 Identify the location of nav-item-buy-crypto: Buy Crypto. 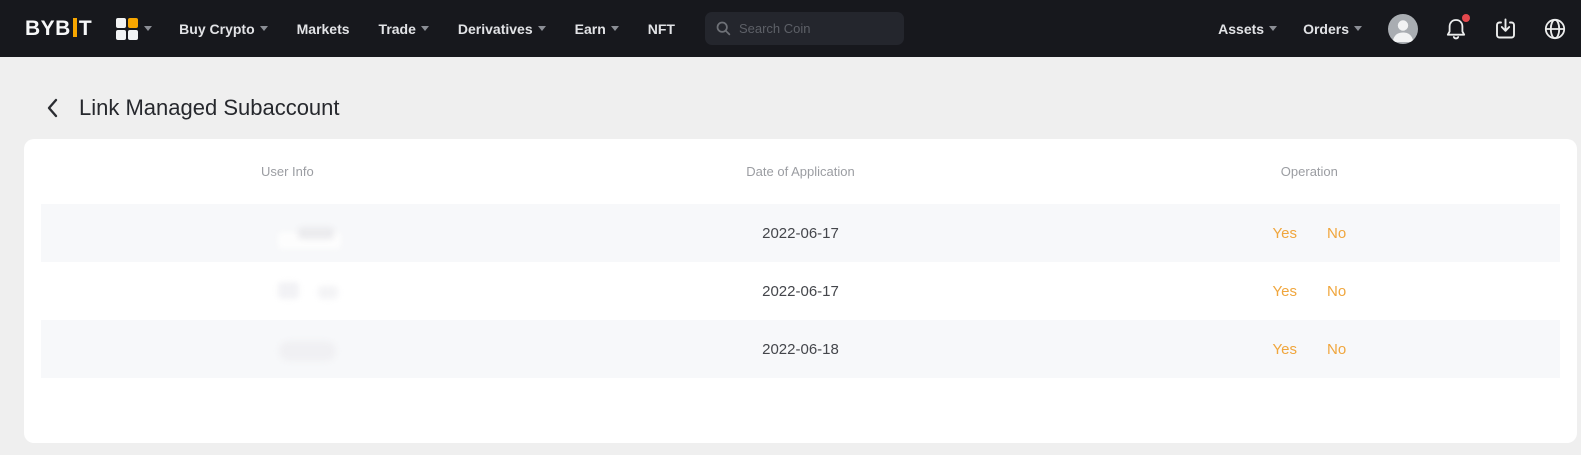
(223, 28).